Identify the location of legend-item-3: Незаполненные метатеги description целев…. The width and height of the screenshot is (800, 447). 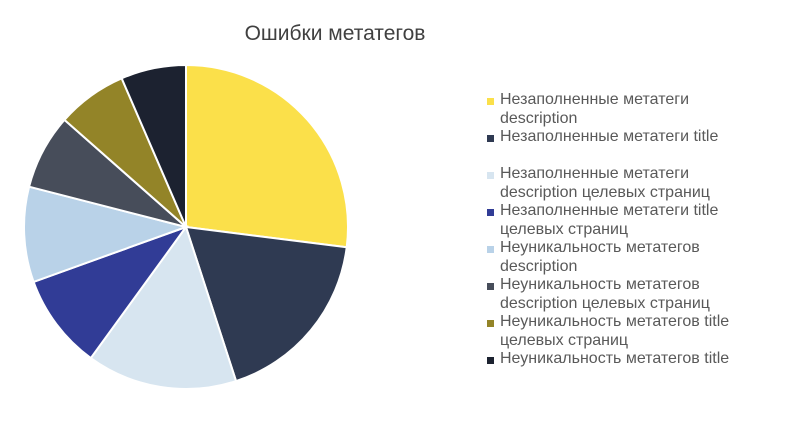
(634, 182).